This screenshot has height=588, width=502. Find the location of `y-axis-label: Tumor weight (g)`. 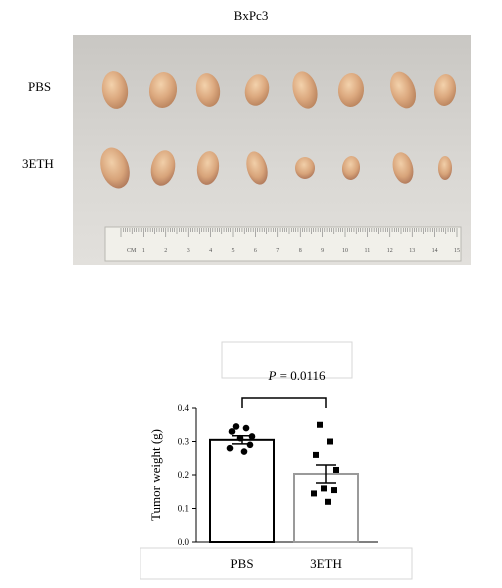

y-axis-label: Tumor weight (g) is located at coordinates (155, 475).